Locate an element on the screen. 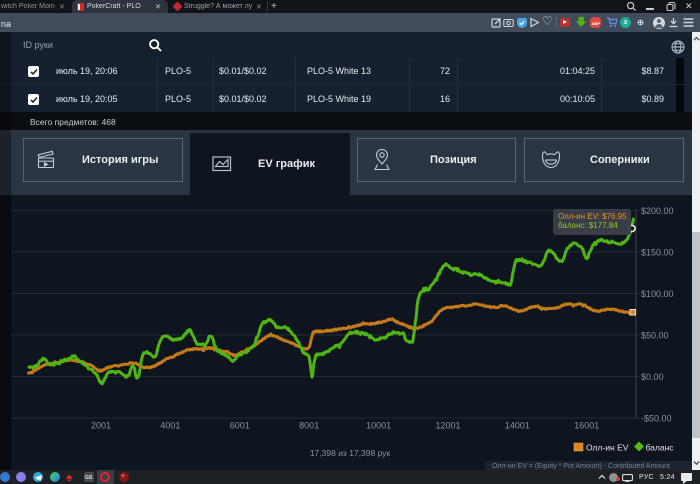  svg-text: 10001 is located at coordinates (378, 426).